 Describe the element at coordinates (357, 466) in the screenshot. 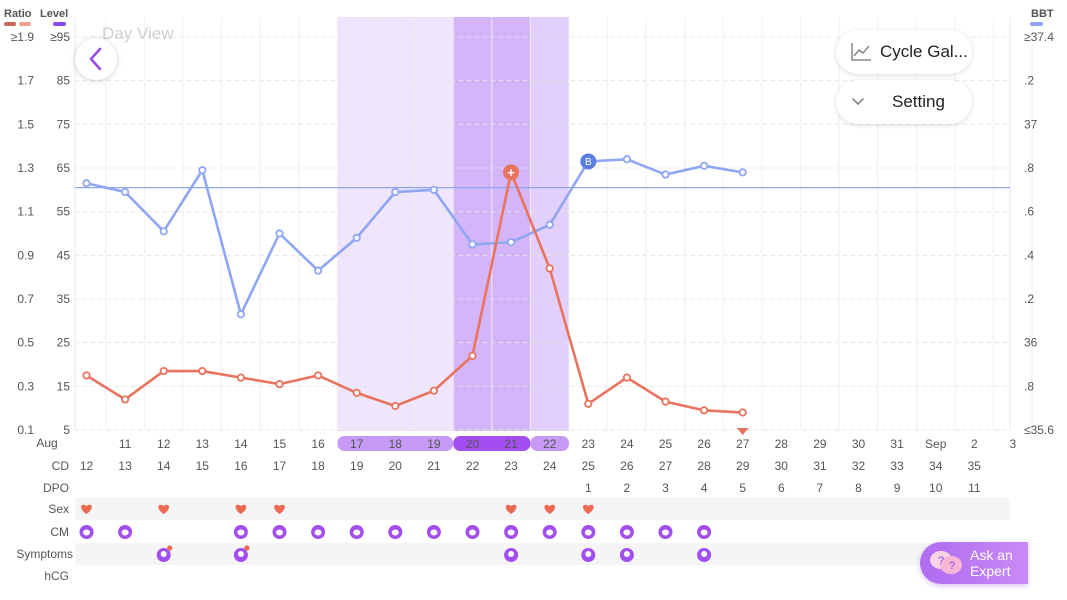

I see `cd-value: 19` at that location.